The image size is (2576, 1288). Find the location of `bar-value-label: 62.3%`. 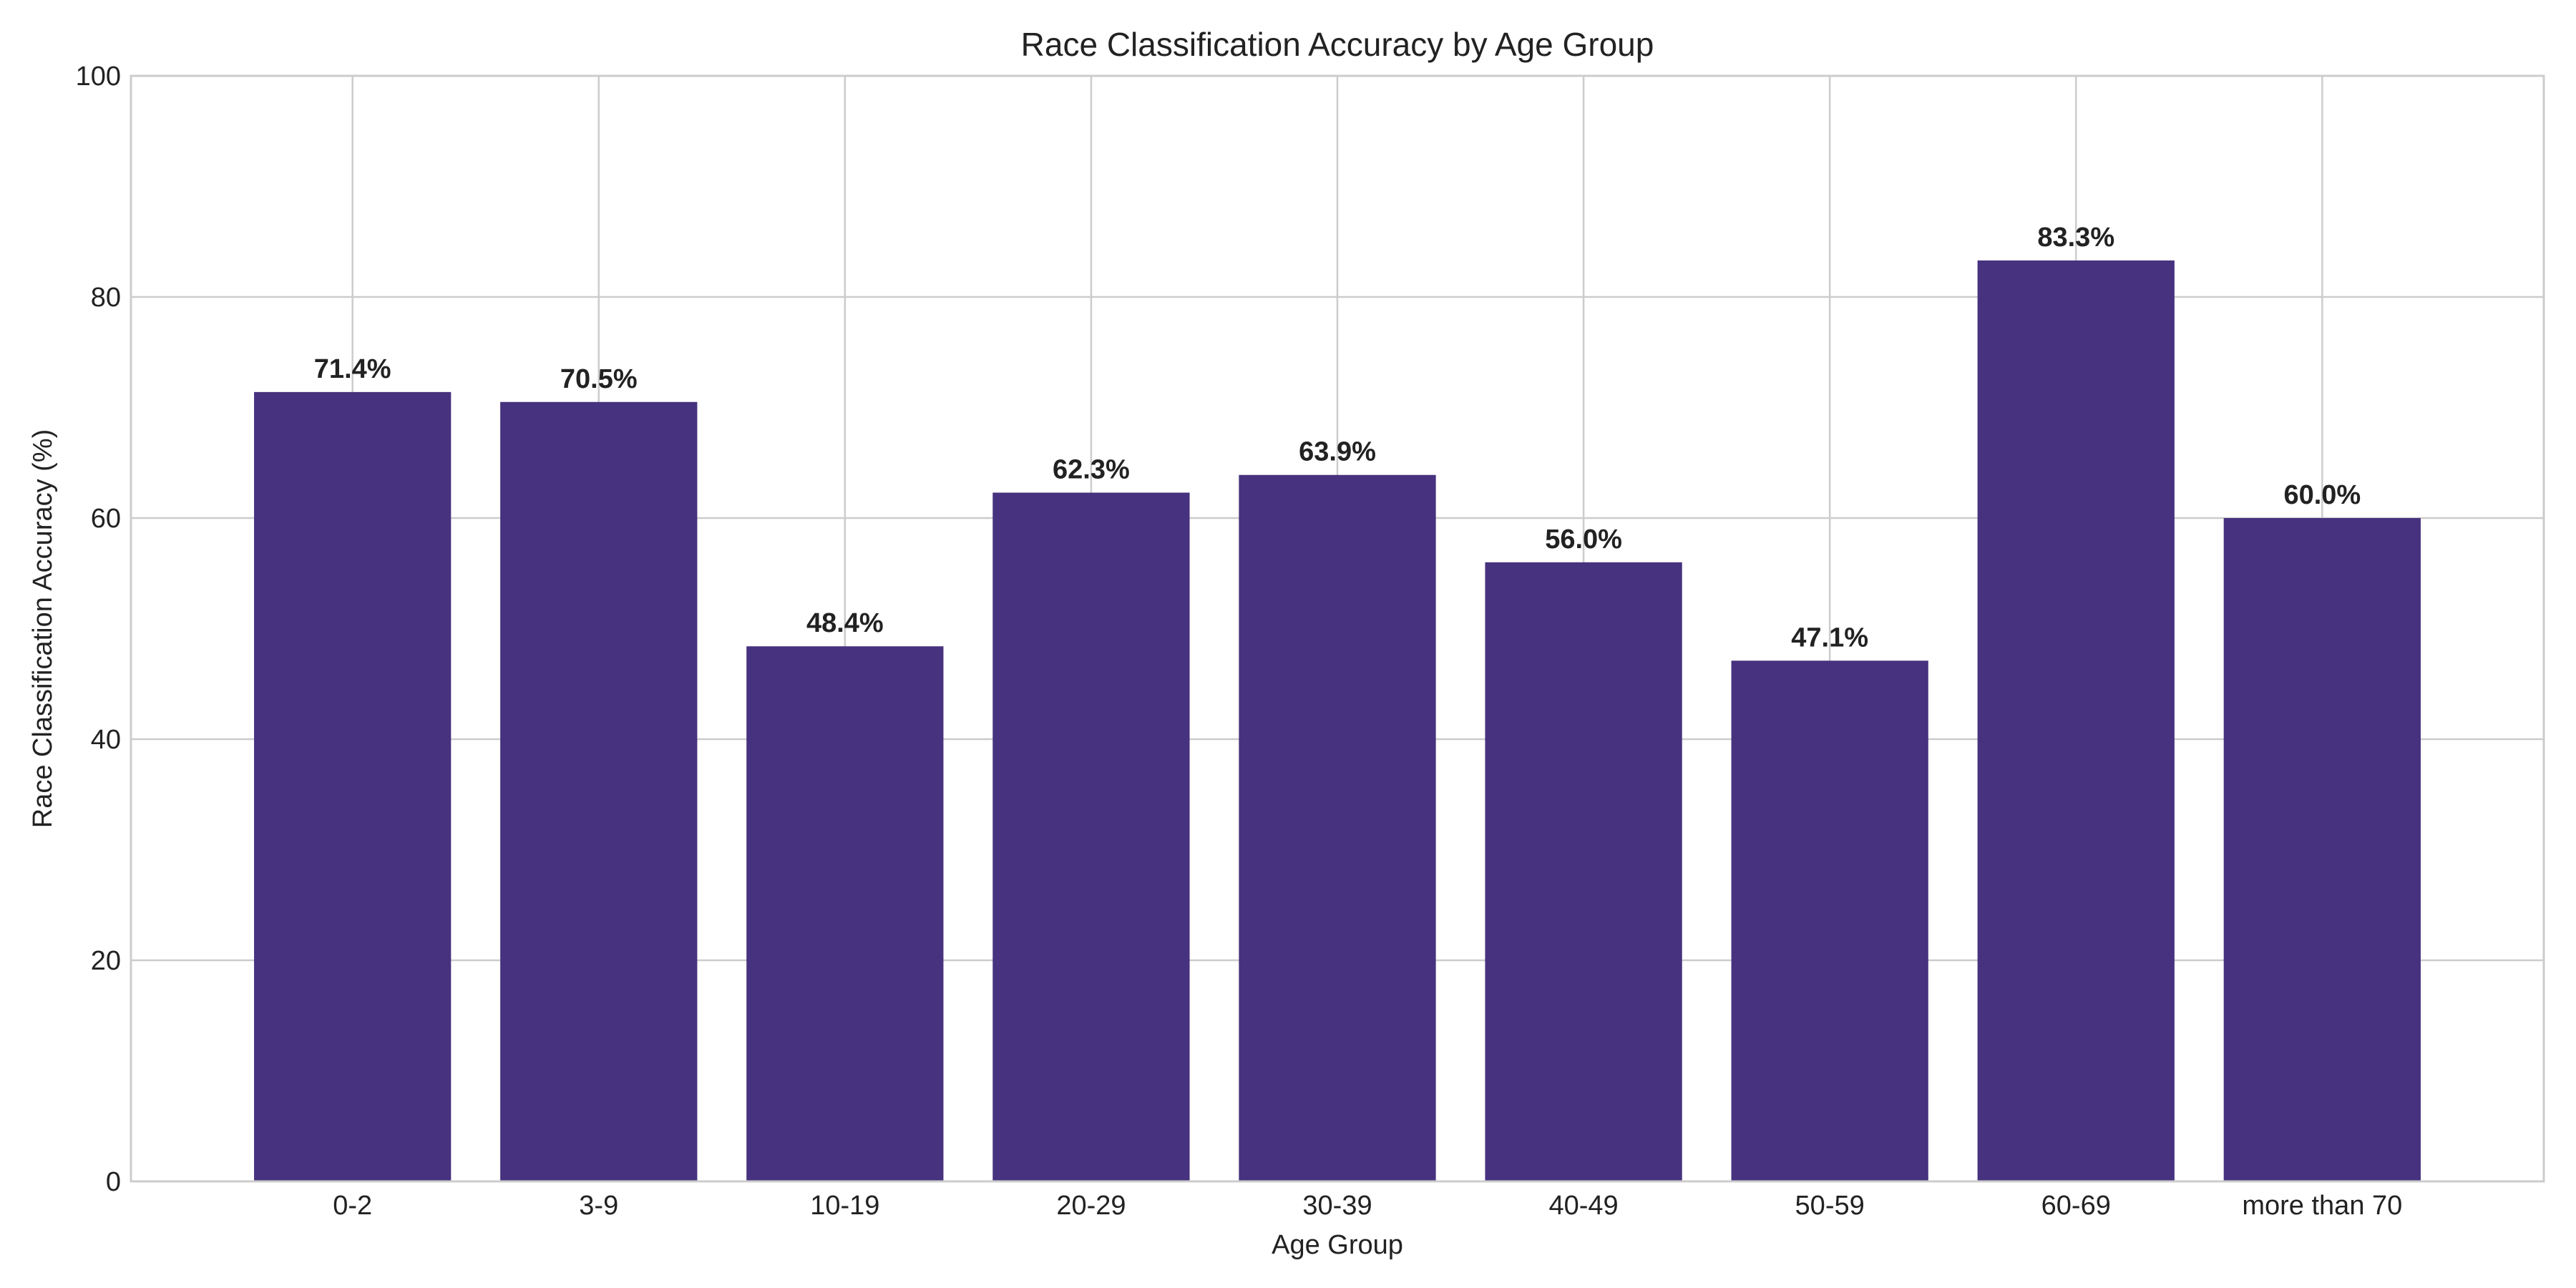

bar-value-label: 62.3% is located at coordinates (1091, 469).